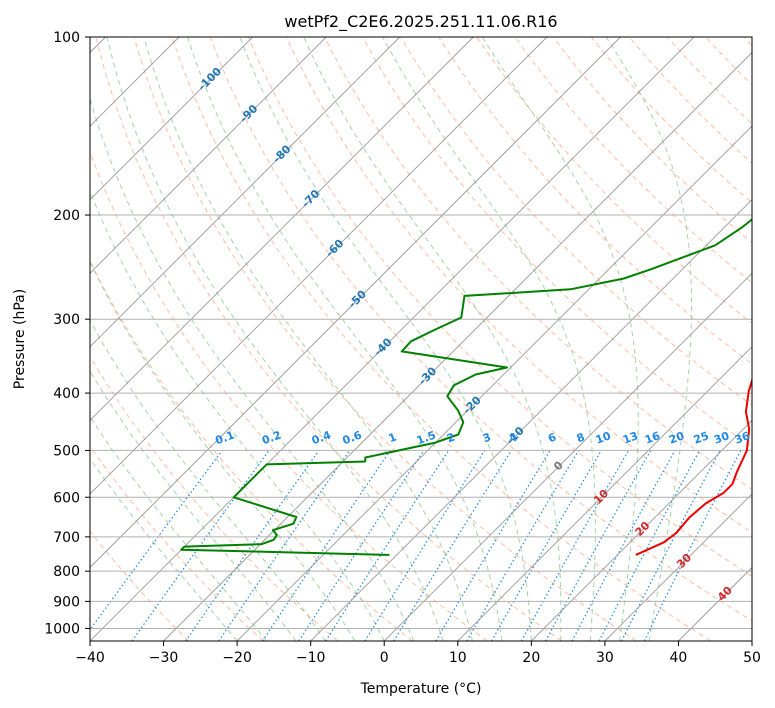  Describe the element at coordinates (66, 320) in the screenshot. I see `y-tick-label: 300` at that location.